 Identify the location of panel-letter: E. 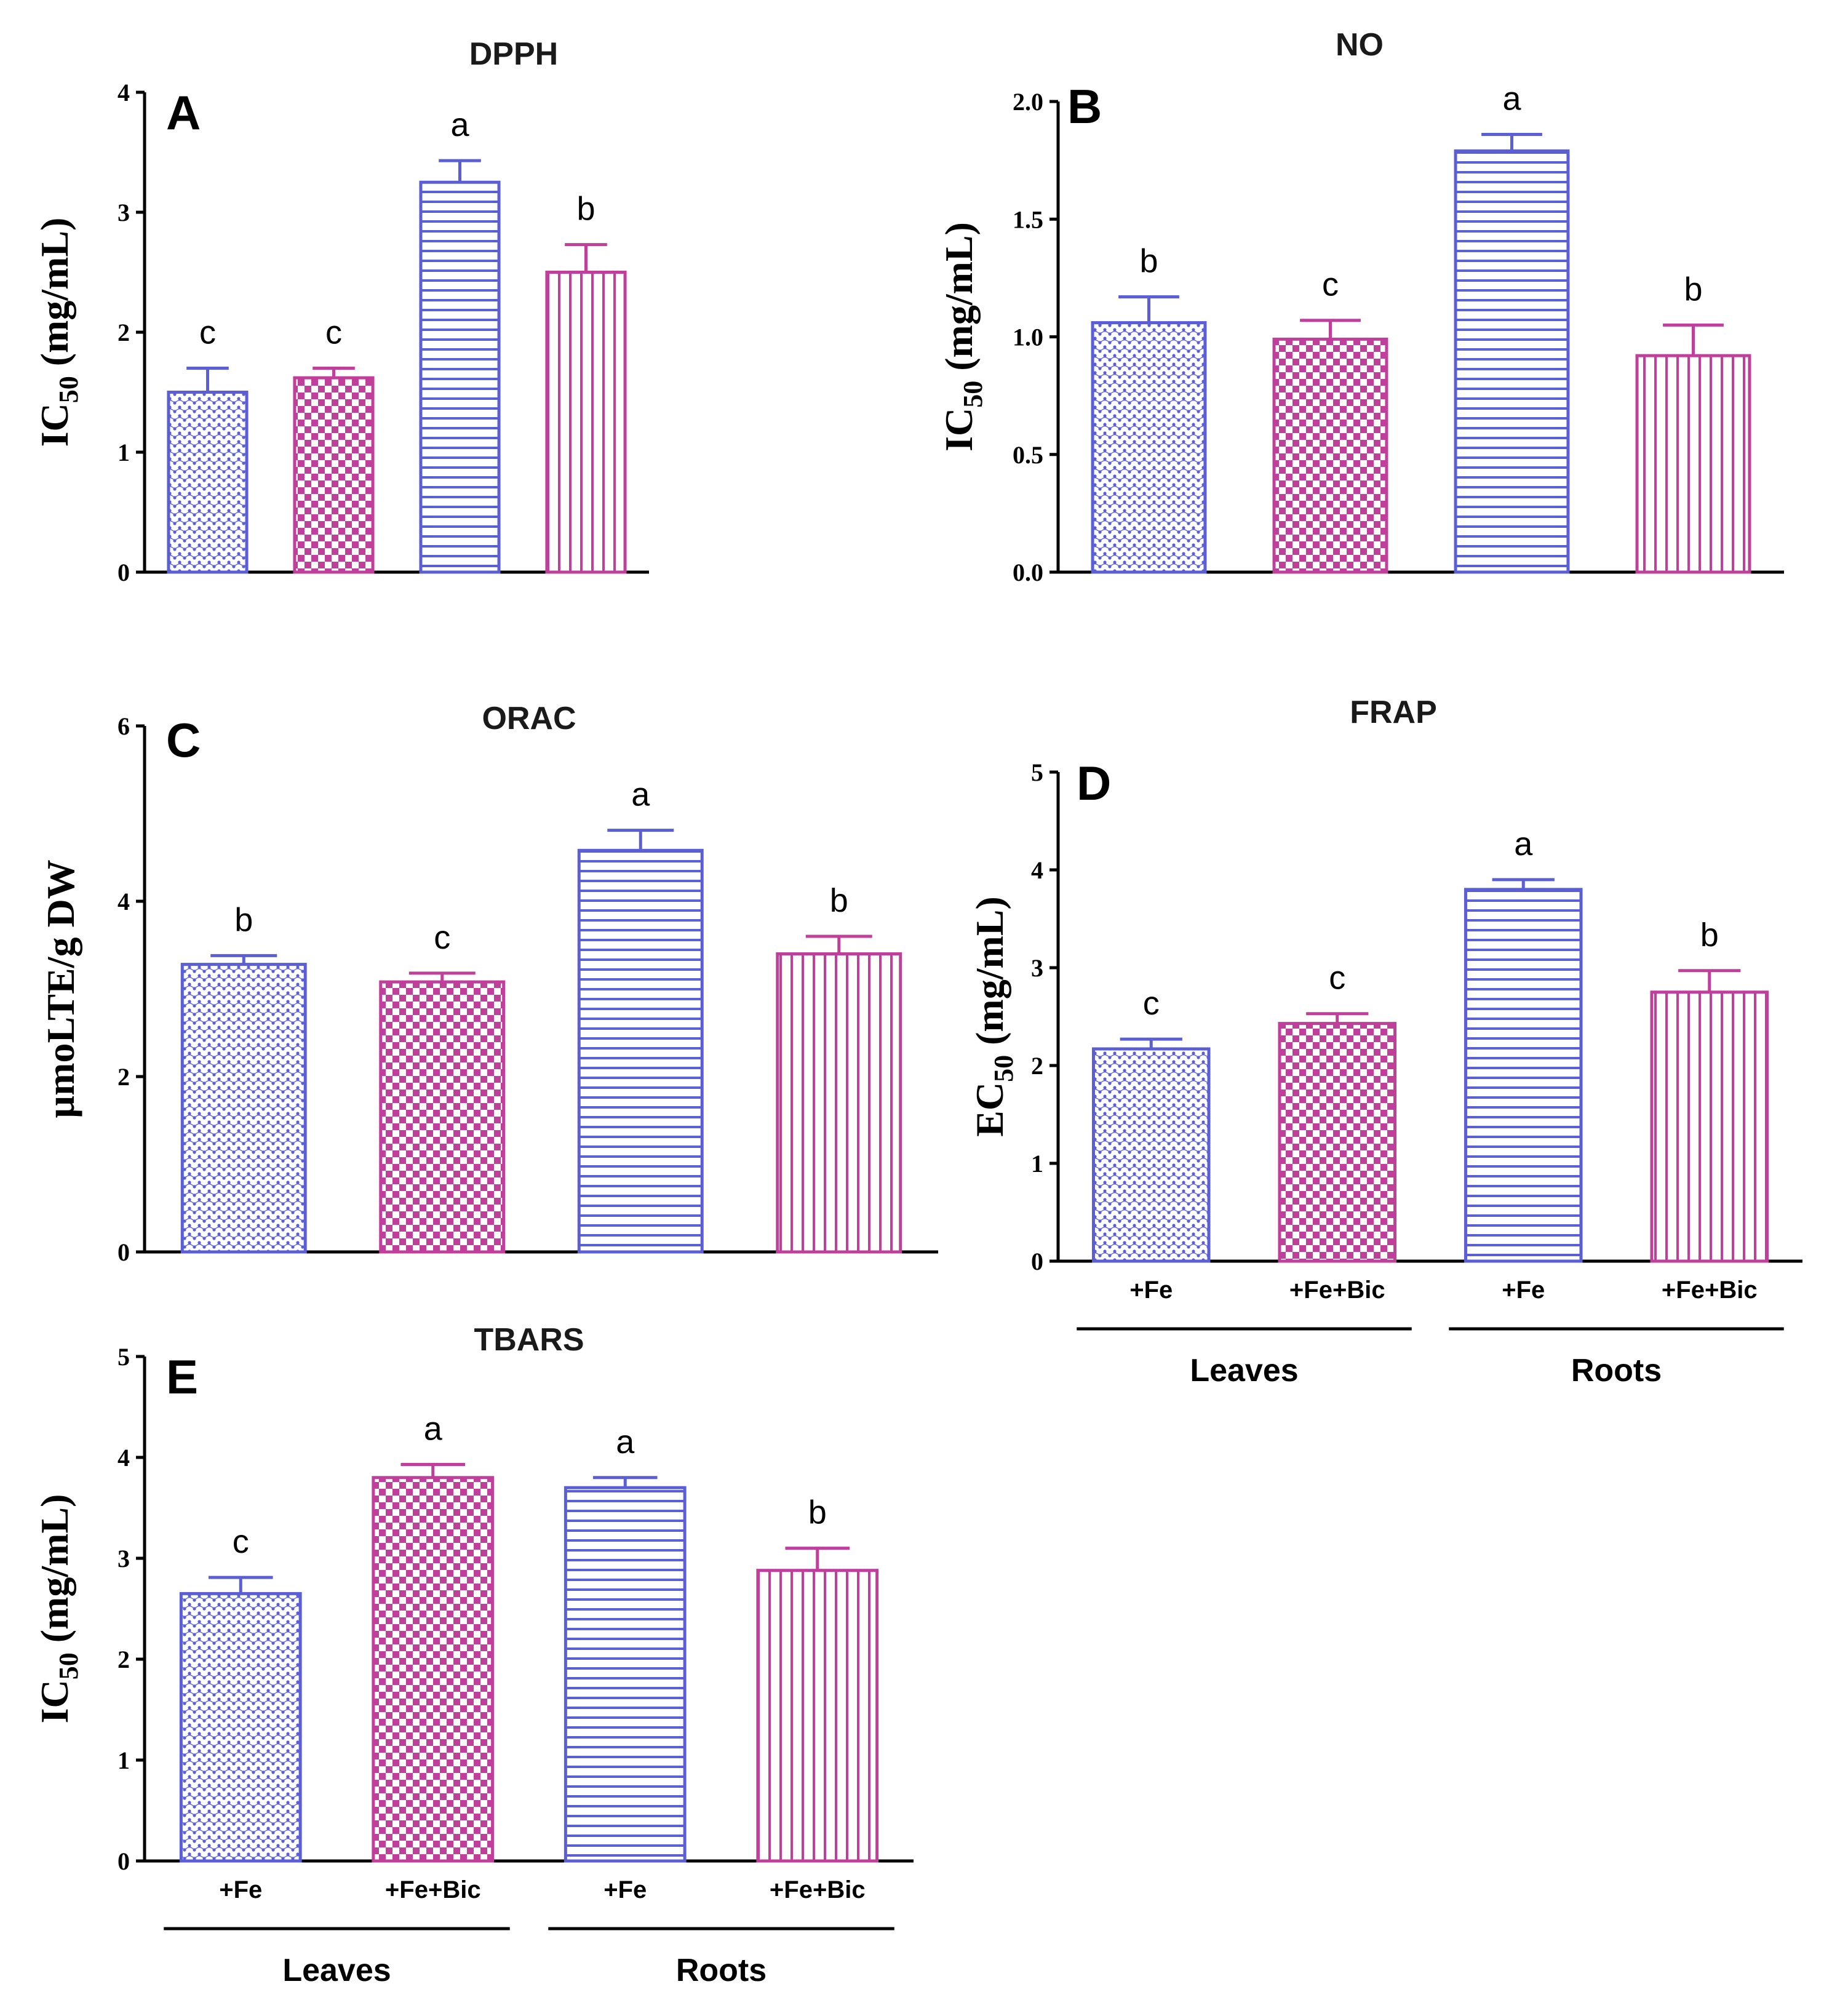
(182, 1377).